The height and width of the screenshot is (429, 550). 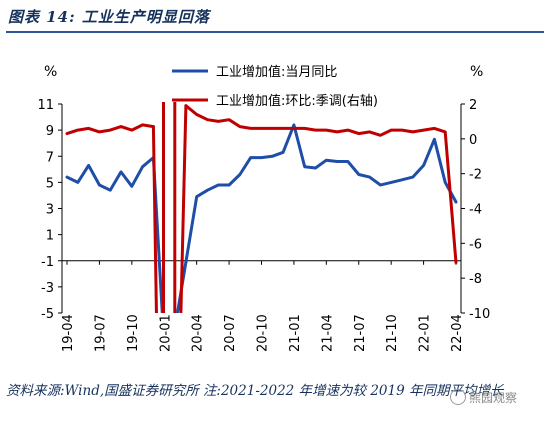 I want to click on left-tick-label: 11, so click(x=45, y=105).